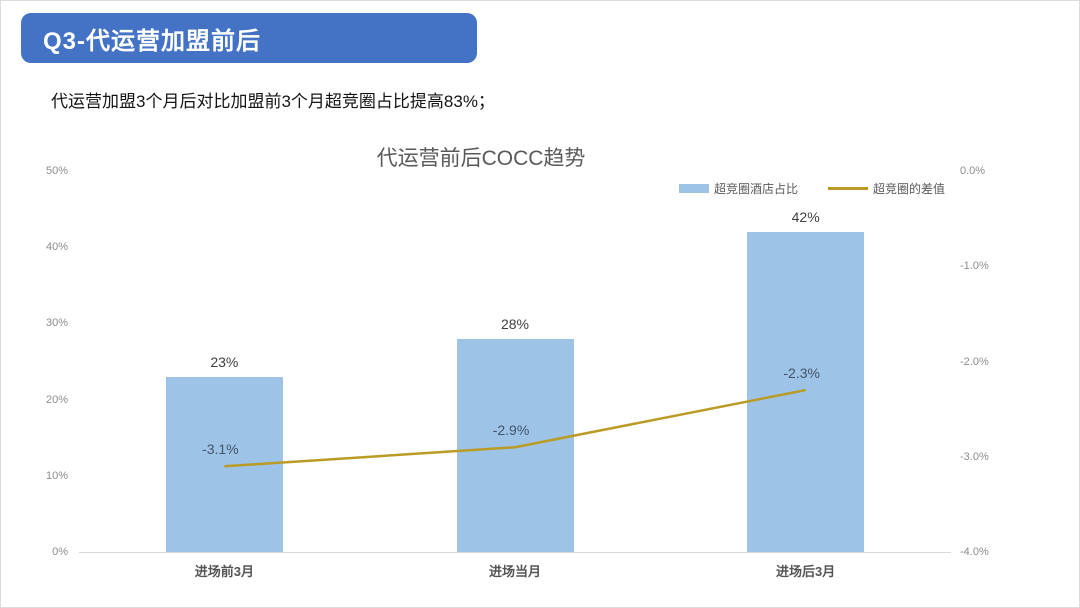 The width and height of the screenshot is (1080, 608). What do you see at coordinates (974, 361) in the screenshot?
I see `right-axis-tick: -2.0%` at bounding box center [974, 361].